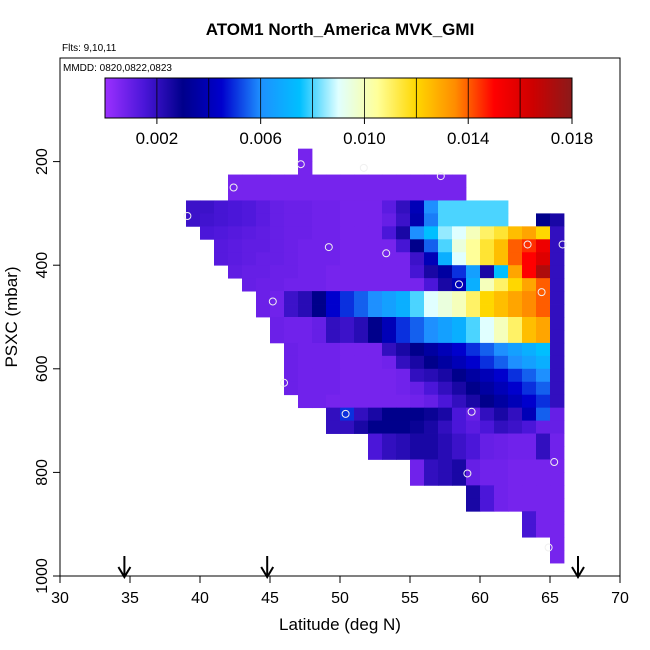  Describe the element at coordinates (620, 598) in the screenshot. I see `x-tick-label: 70` at that location.